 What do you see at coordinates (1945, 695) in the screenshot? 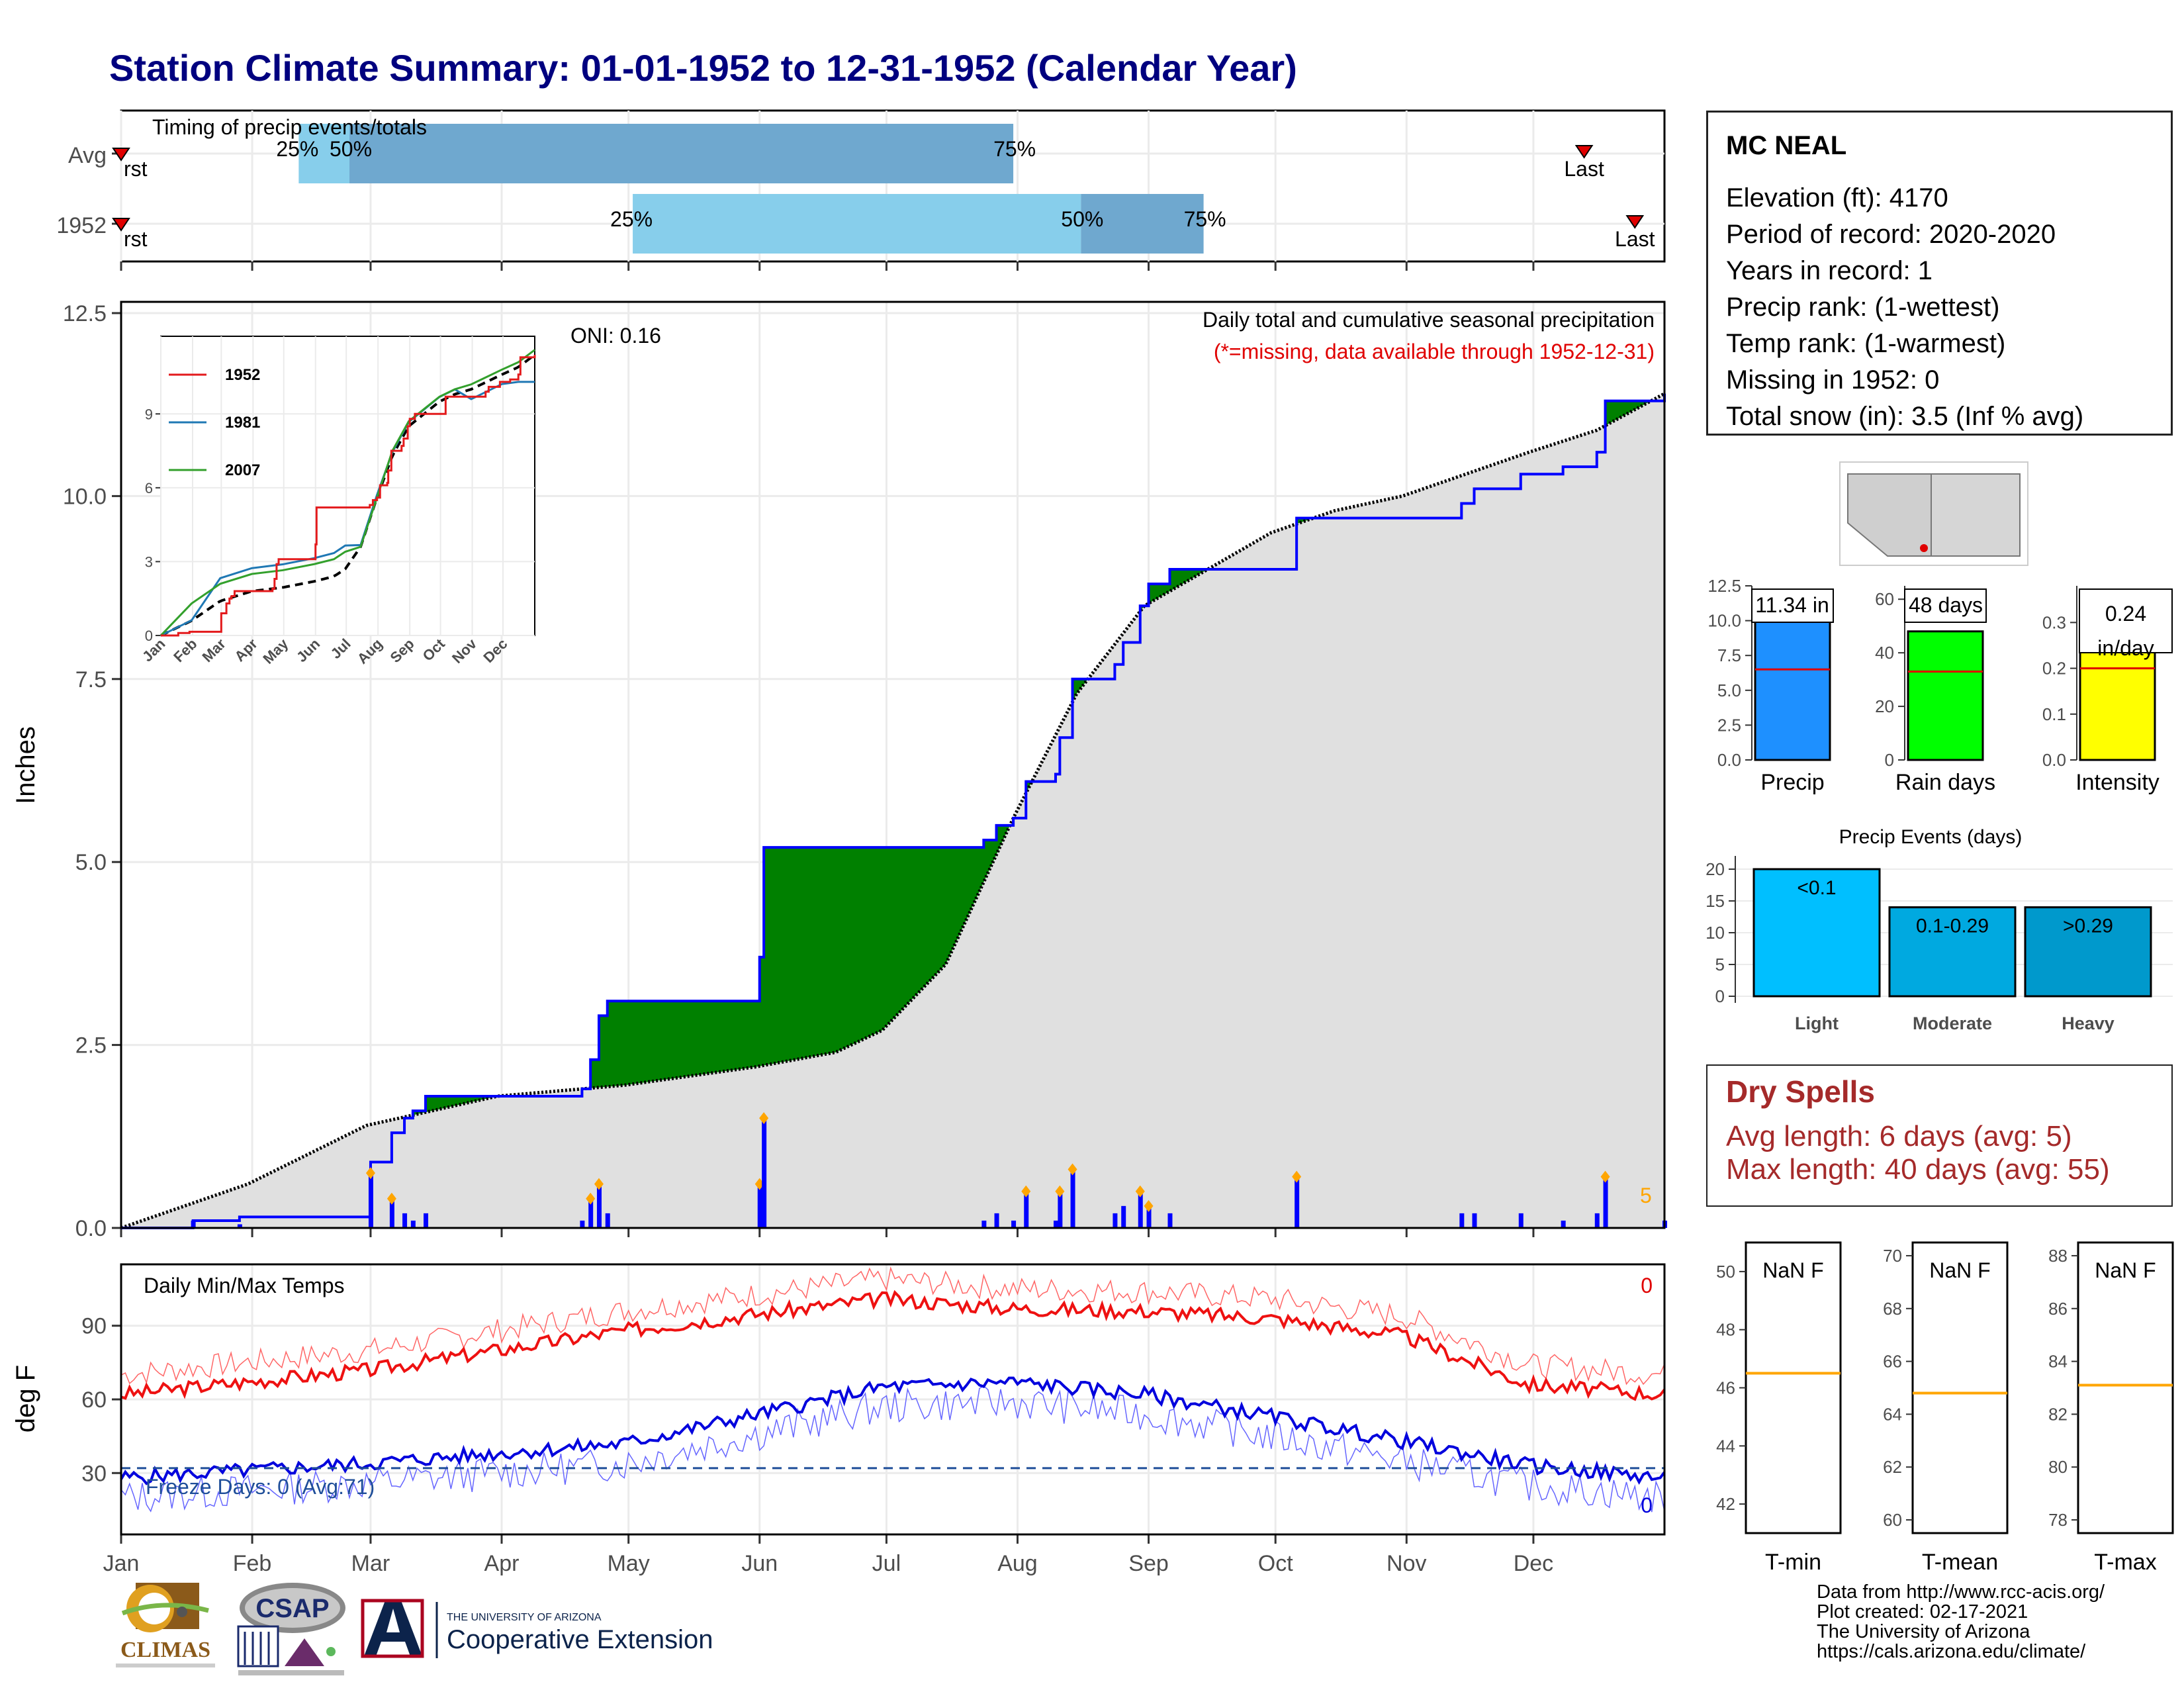
I see `summary-bar-rain-days` at bounding box center [1945, 695].